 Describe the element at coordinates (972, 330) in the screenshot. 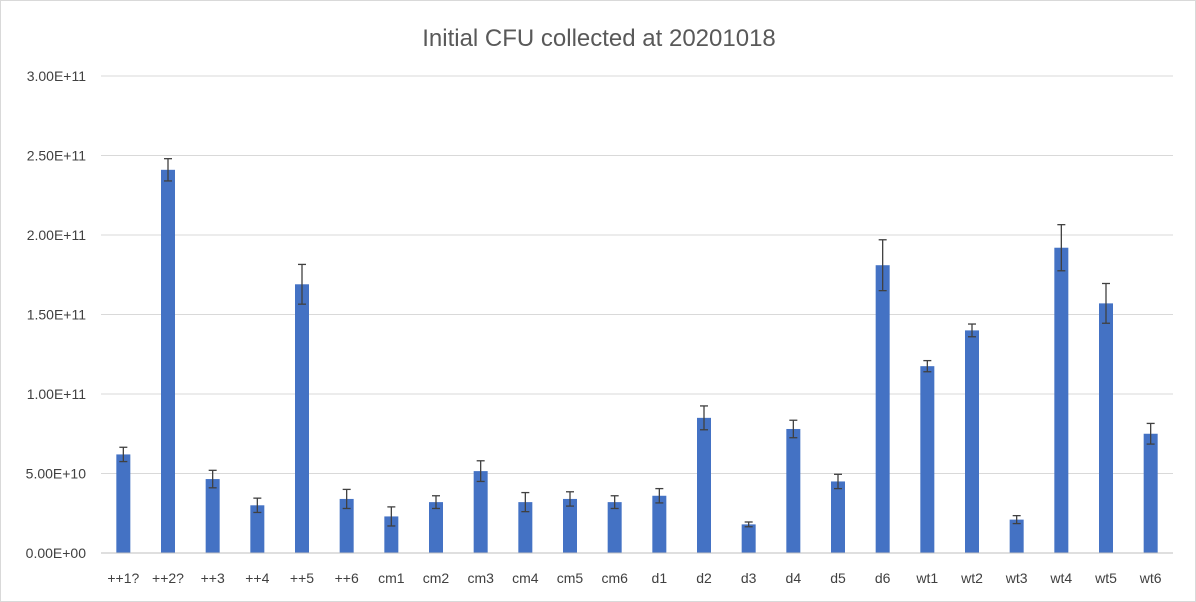

I see `error-bar-wt2` at that location.